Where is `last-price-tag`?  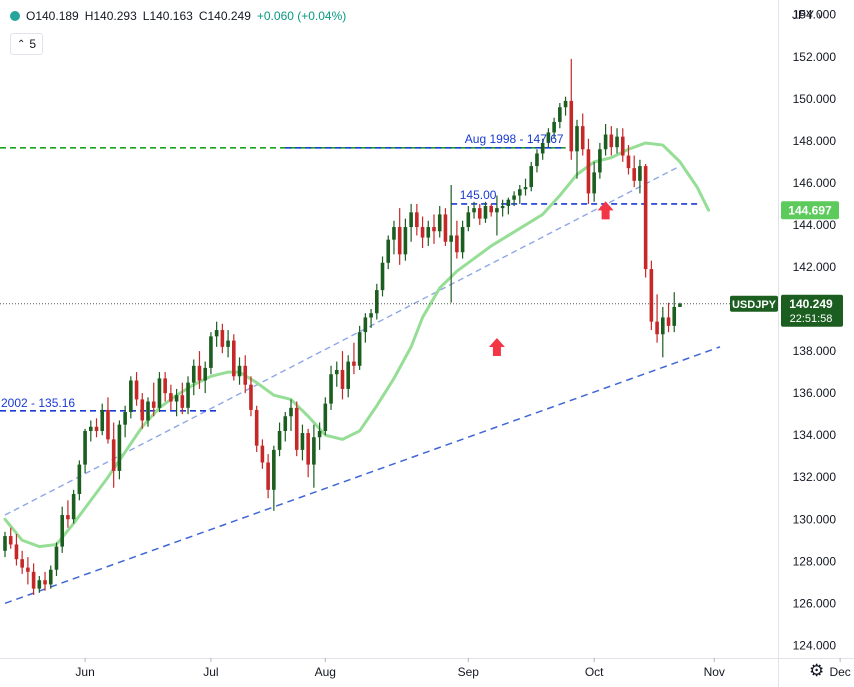 last-price-tag is located at coordinates (812, 310).